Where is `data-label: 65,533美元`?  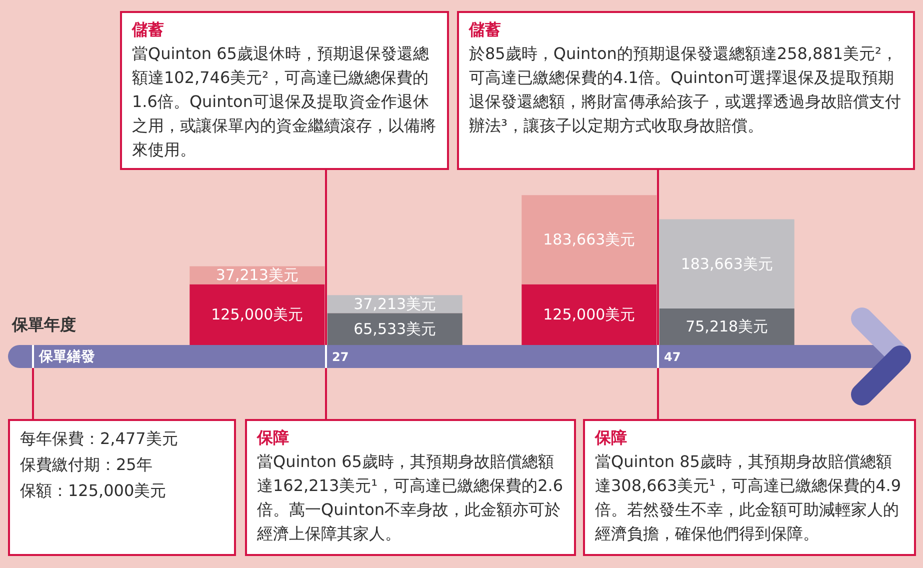 data-label: 65,533美元 is located at coordinates (395, 329).